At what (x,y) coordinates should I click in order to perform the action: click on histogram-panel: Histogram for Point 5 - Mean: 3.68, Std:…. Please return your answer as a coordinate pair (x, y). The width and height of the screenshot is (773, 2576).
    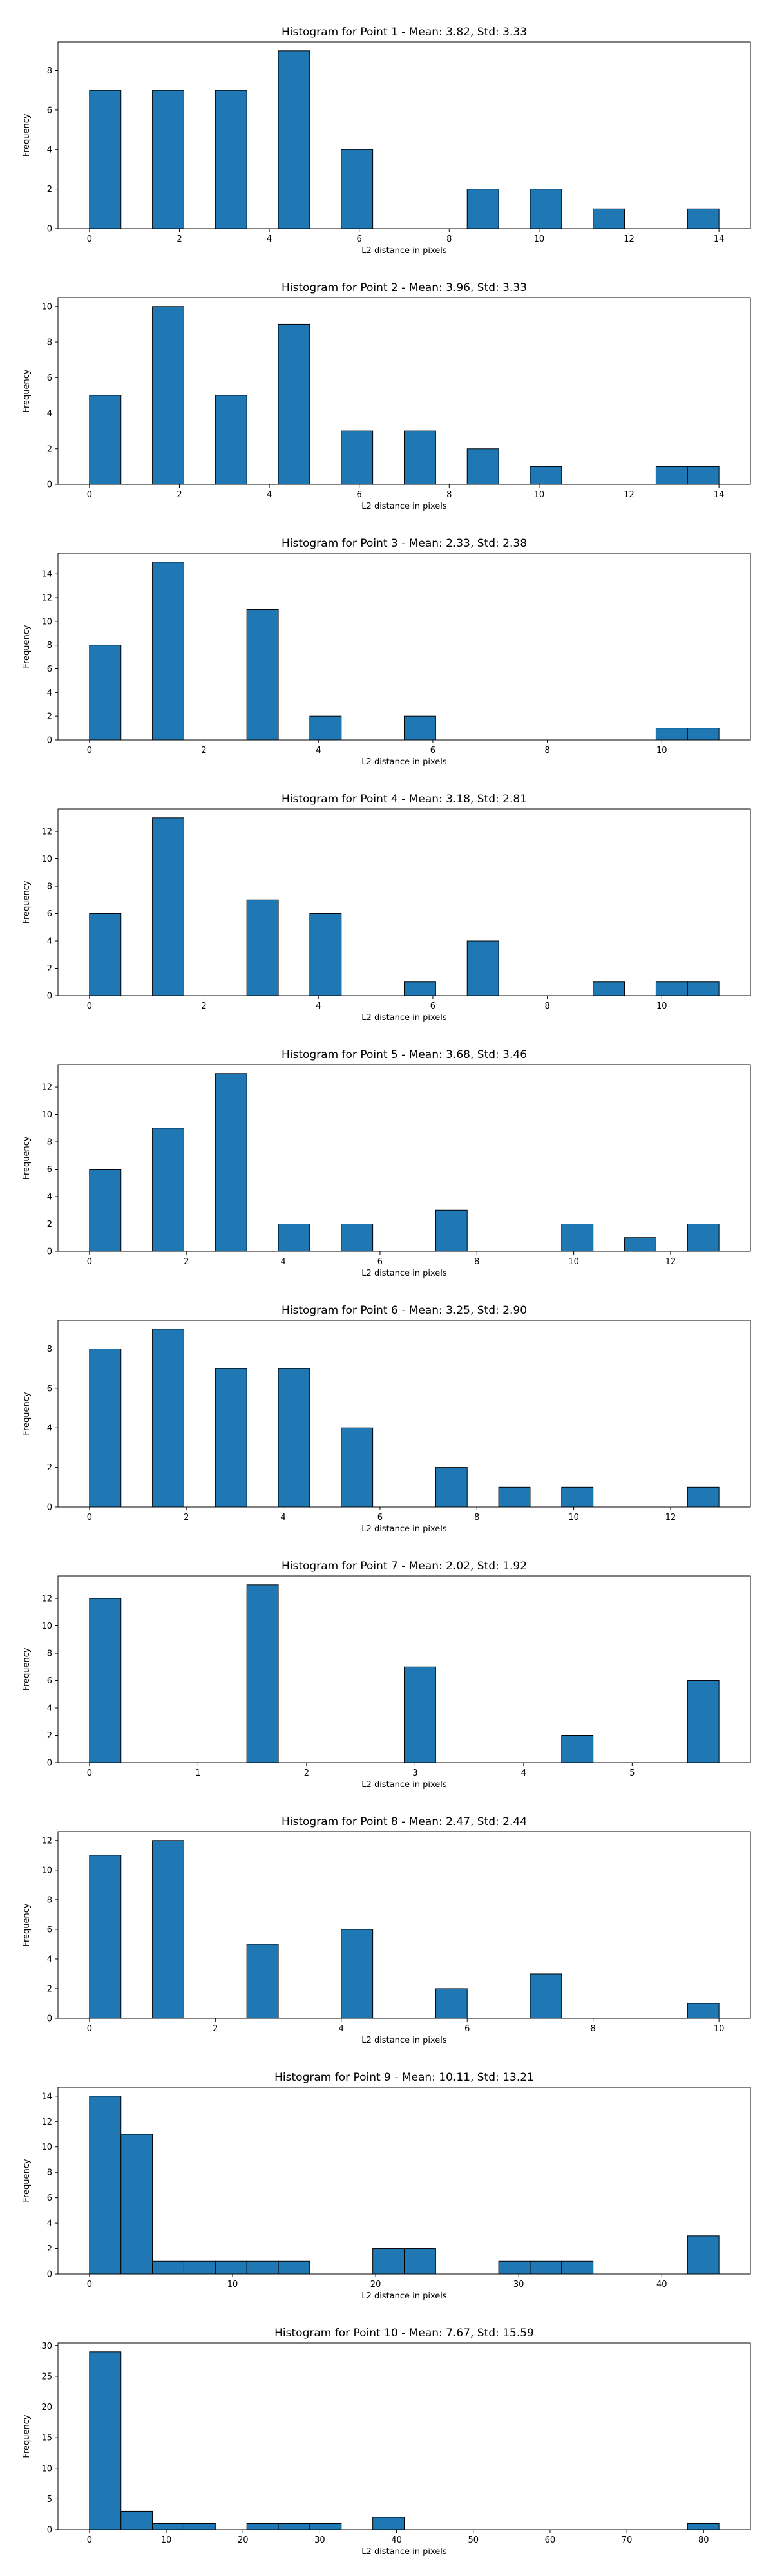
    Looking at the image, I should click on (386, 1151).